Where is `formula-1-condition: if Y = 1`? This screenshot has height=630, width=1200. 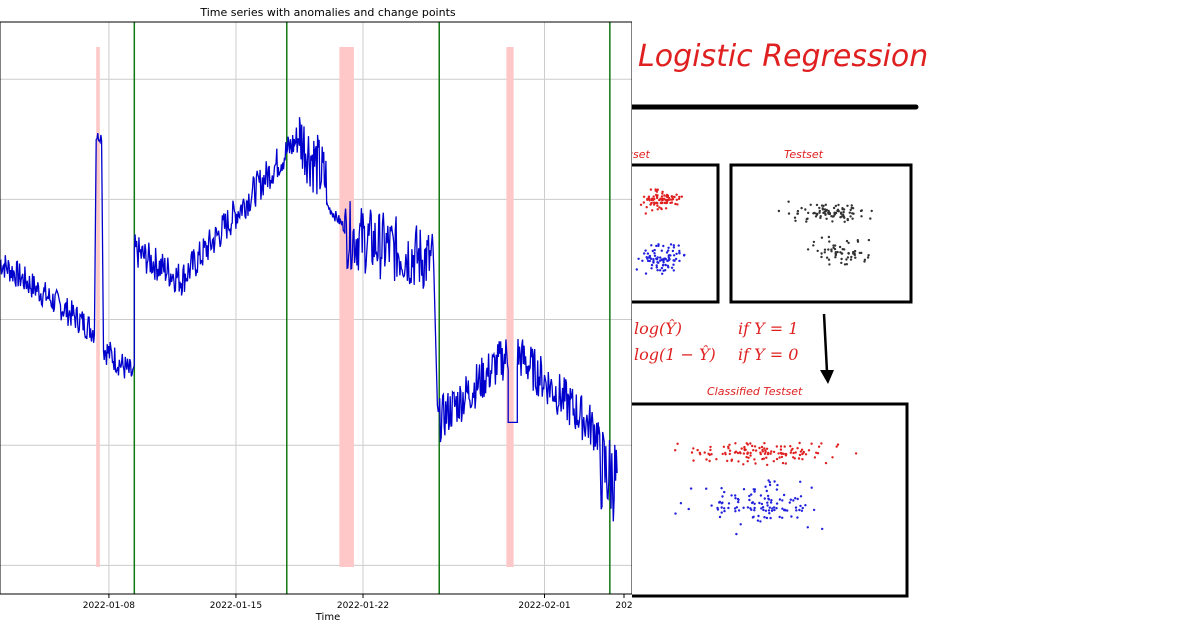
formula-1-condition: if Y = 1 is located at coordinates (768, 328).